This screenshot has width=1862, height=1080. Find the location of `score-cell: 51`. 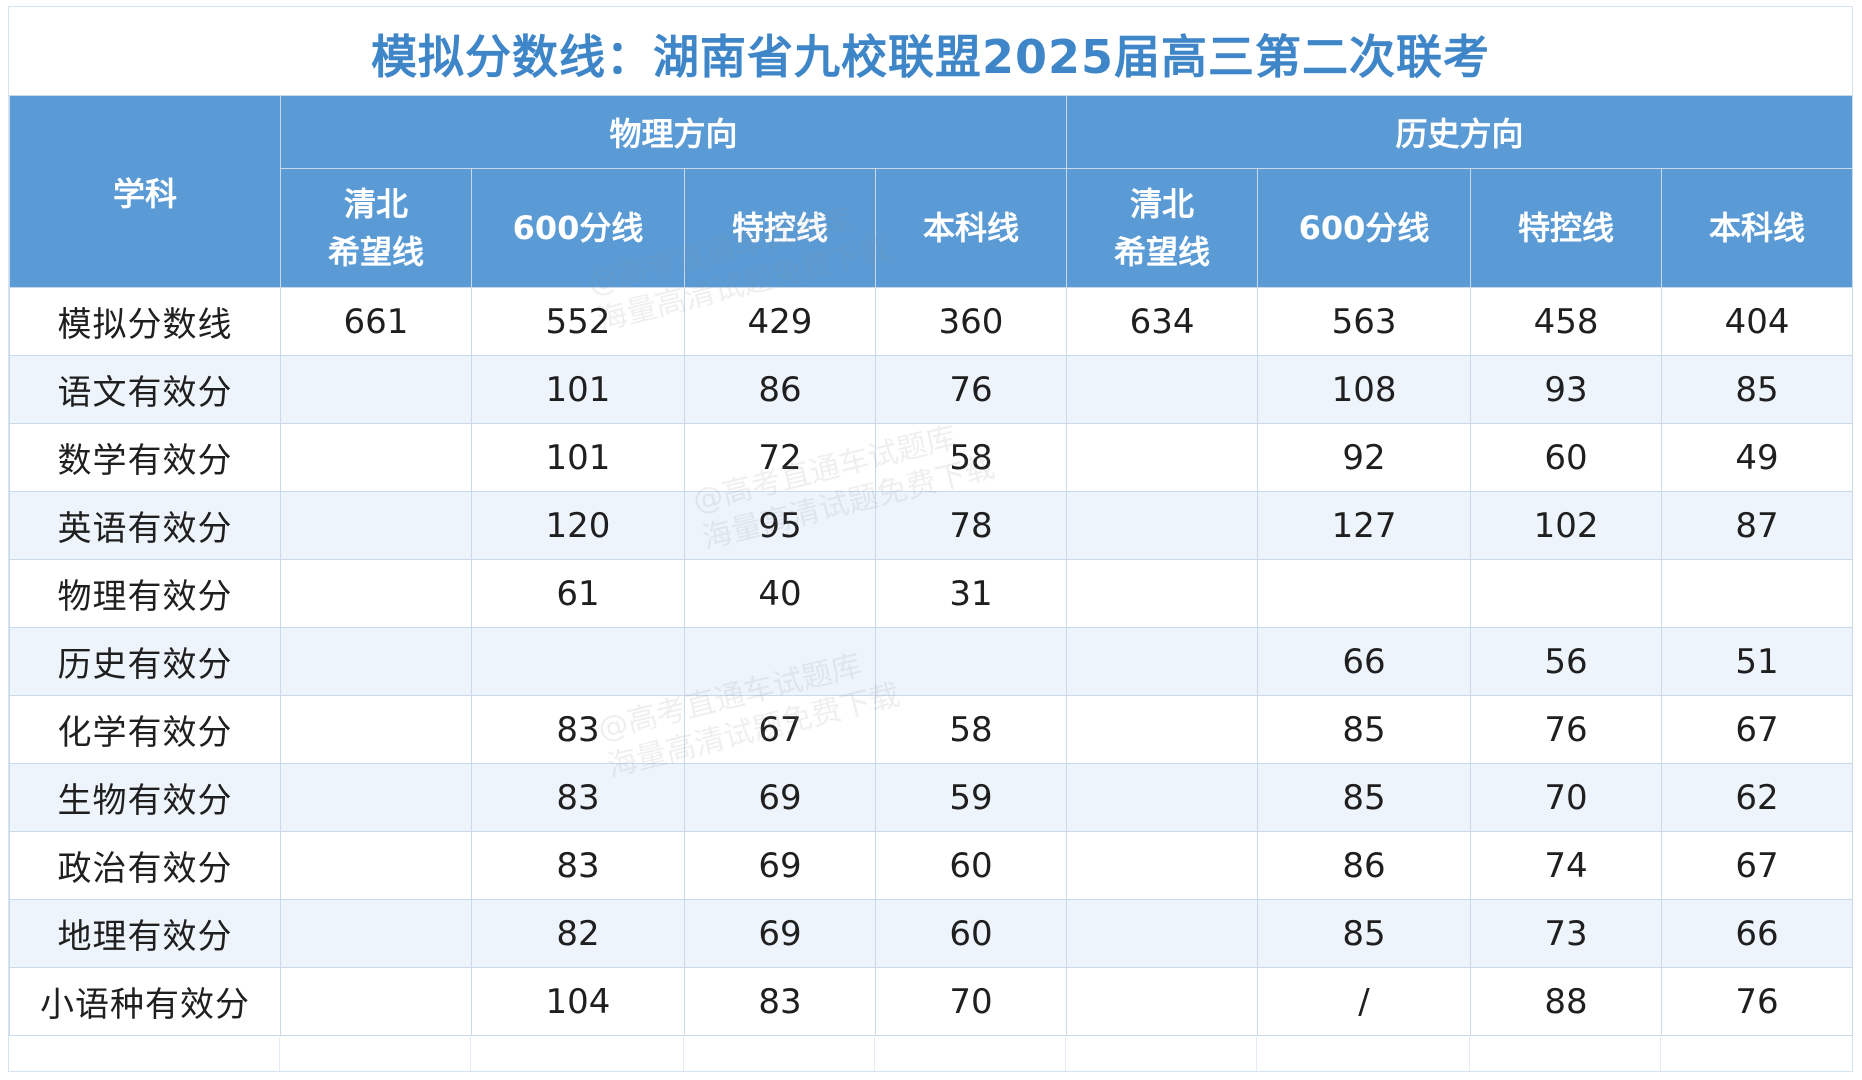

score-cell: 51 is located at coordinates (1757, 661).